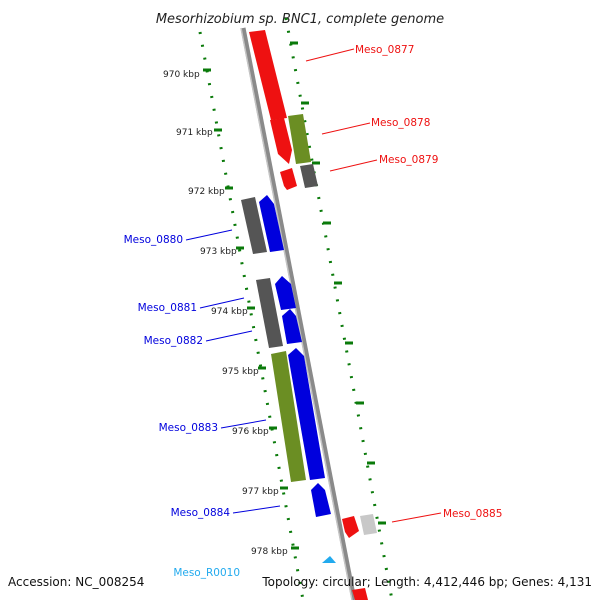 The image size is (600, 600). What do you see at coordinates (251, 309) in the screenshot?
I see `inner-major-ticks` at bounding box center [251, 309].